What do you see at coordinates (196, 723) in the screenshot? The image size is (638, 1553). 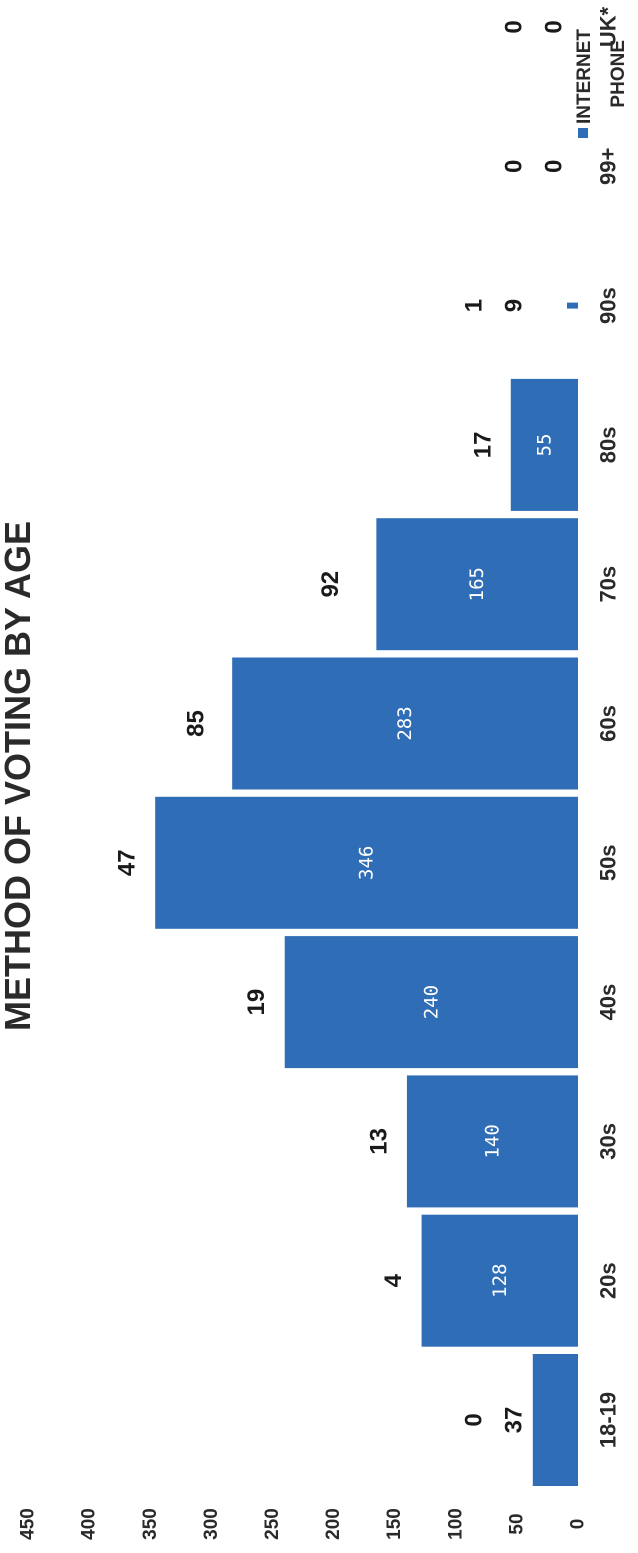 I see `phone-data-label: 85` at bounding box center [196, 723].